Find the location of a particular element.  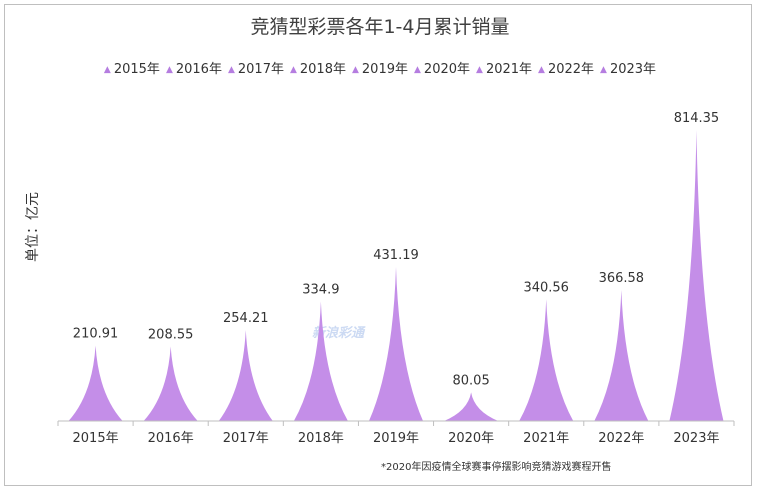

data-label: 254.21 is located at coordinates (246, 318).